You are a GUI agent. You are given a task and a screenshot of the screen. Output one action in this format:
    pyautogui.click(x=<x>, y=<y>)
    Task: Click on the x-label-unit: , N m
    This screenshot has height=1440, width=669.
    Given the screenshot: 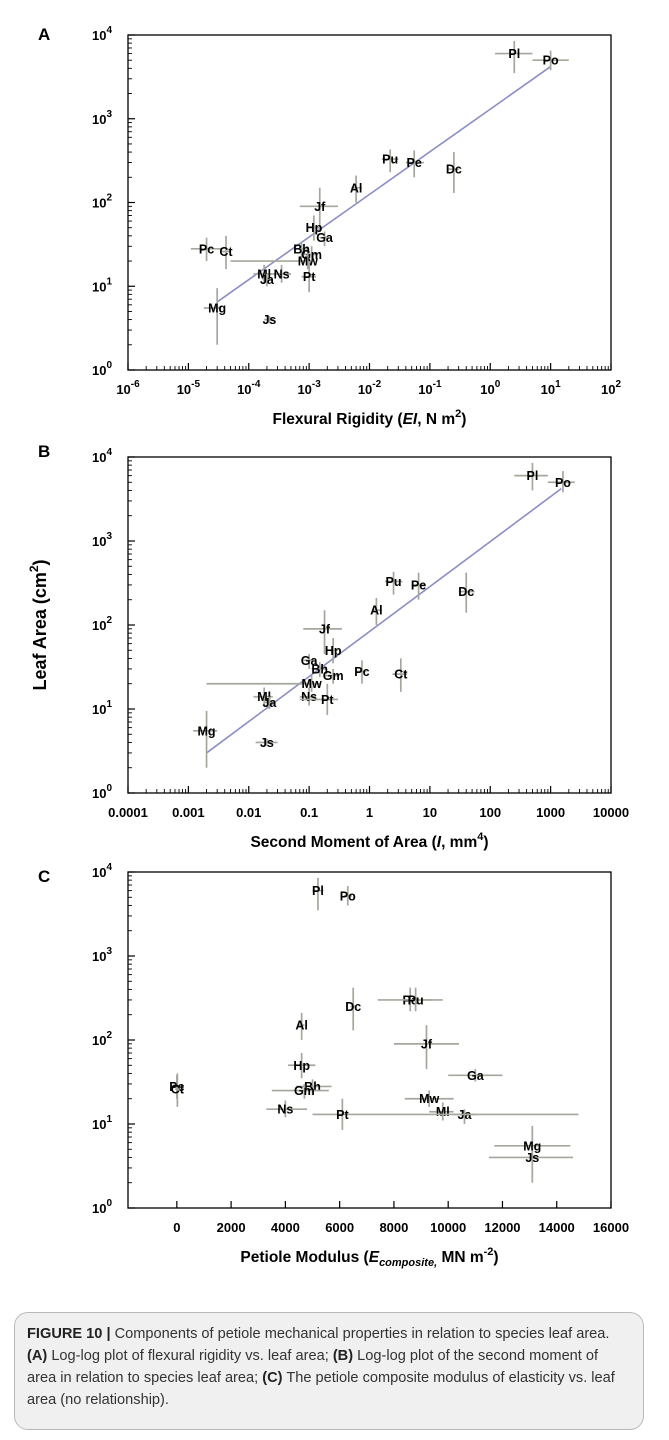 What is the action you would take?
    pyautogui.click(x=436, y=419)
    